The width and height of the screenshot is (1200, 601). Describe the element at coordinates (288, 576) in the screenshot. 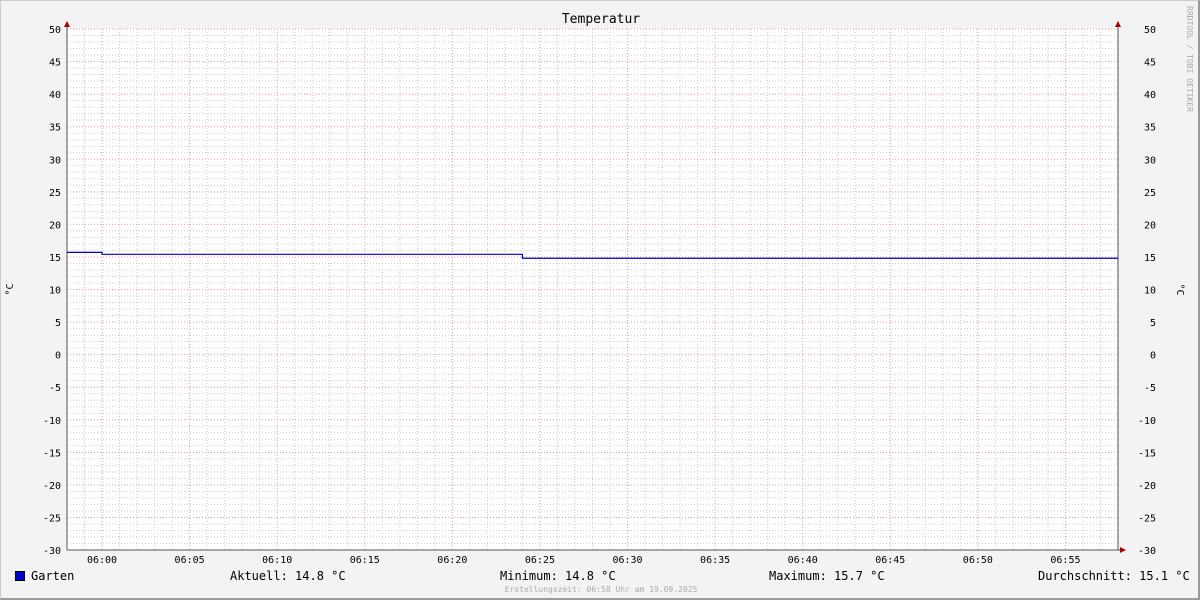

I see `legend-current: Aktuell: 14.8 °C` at that location.